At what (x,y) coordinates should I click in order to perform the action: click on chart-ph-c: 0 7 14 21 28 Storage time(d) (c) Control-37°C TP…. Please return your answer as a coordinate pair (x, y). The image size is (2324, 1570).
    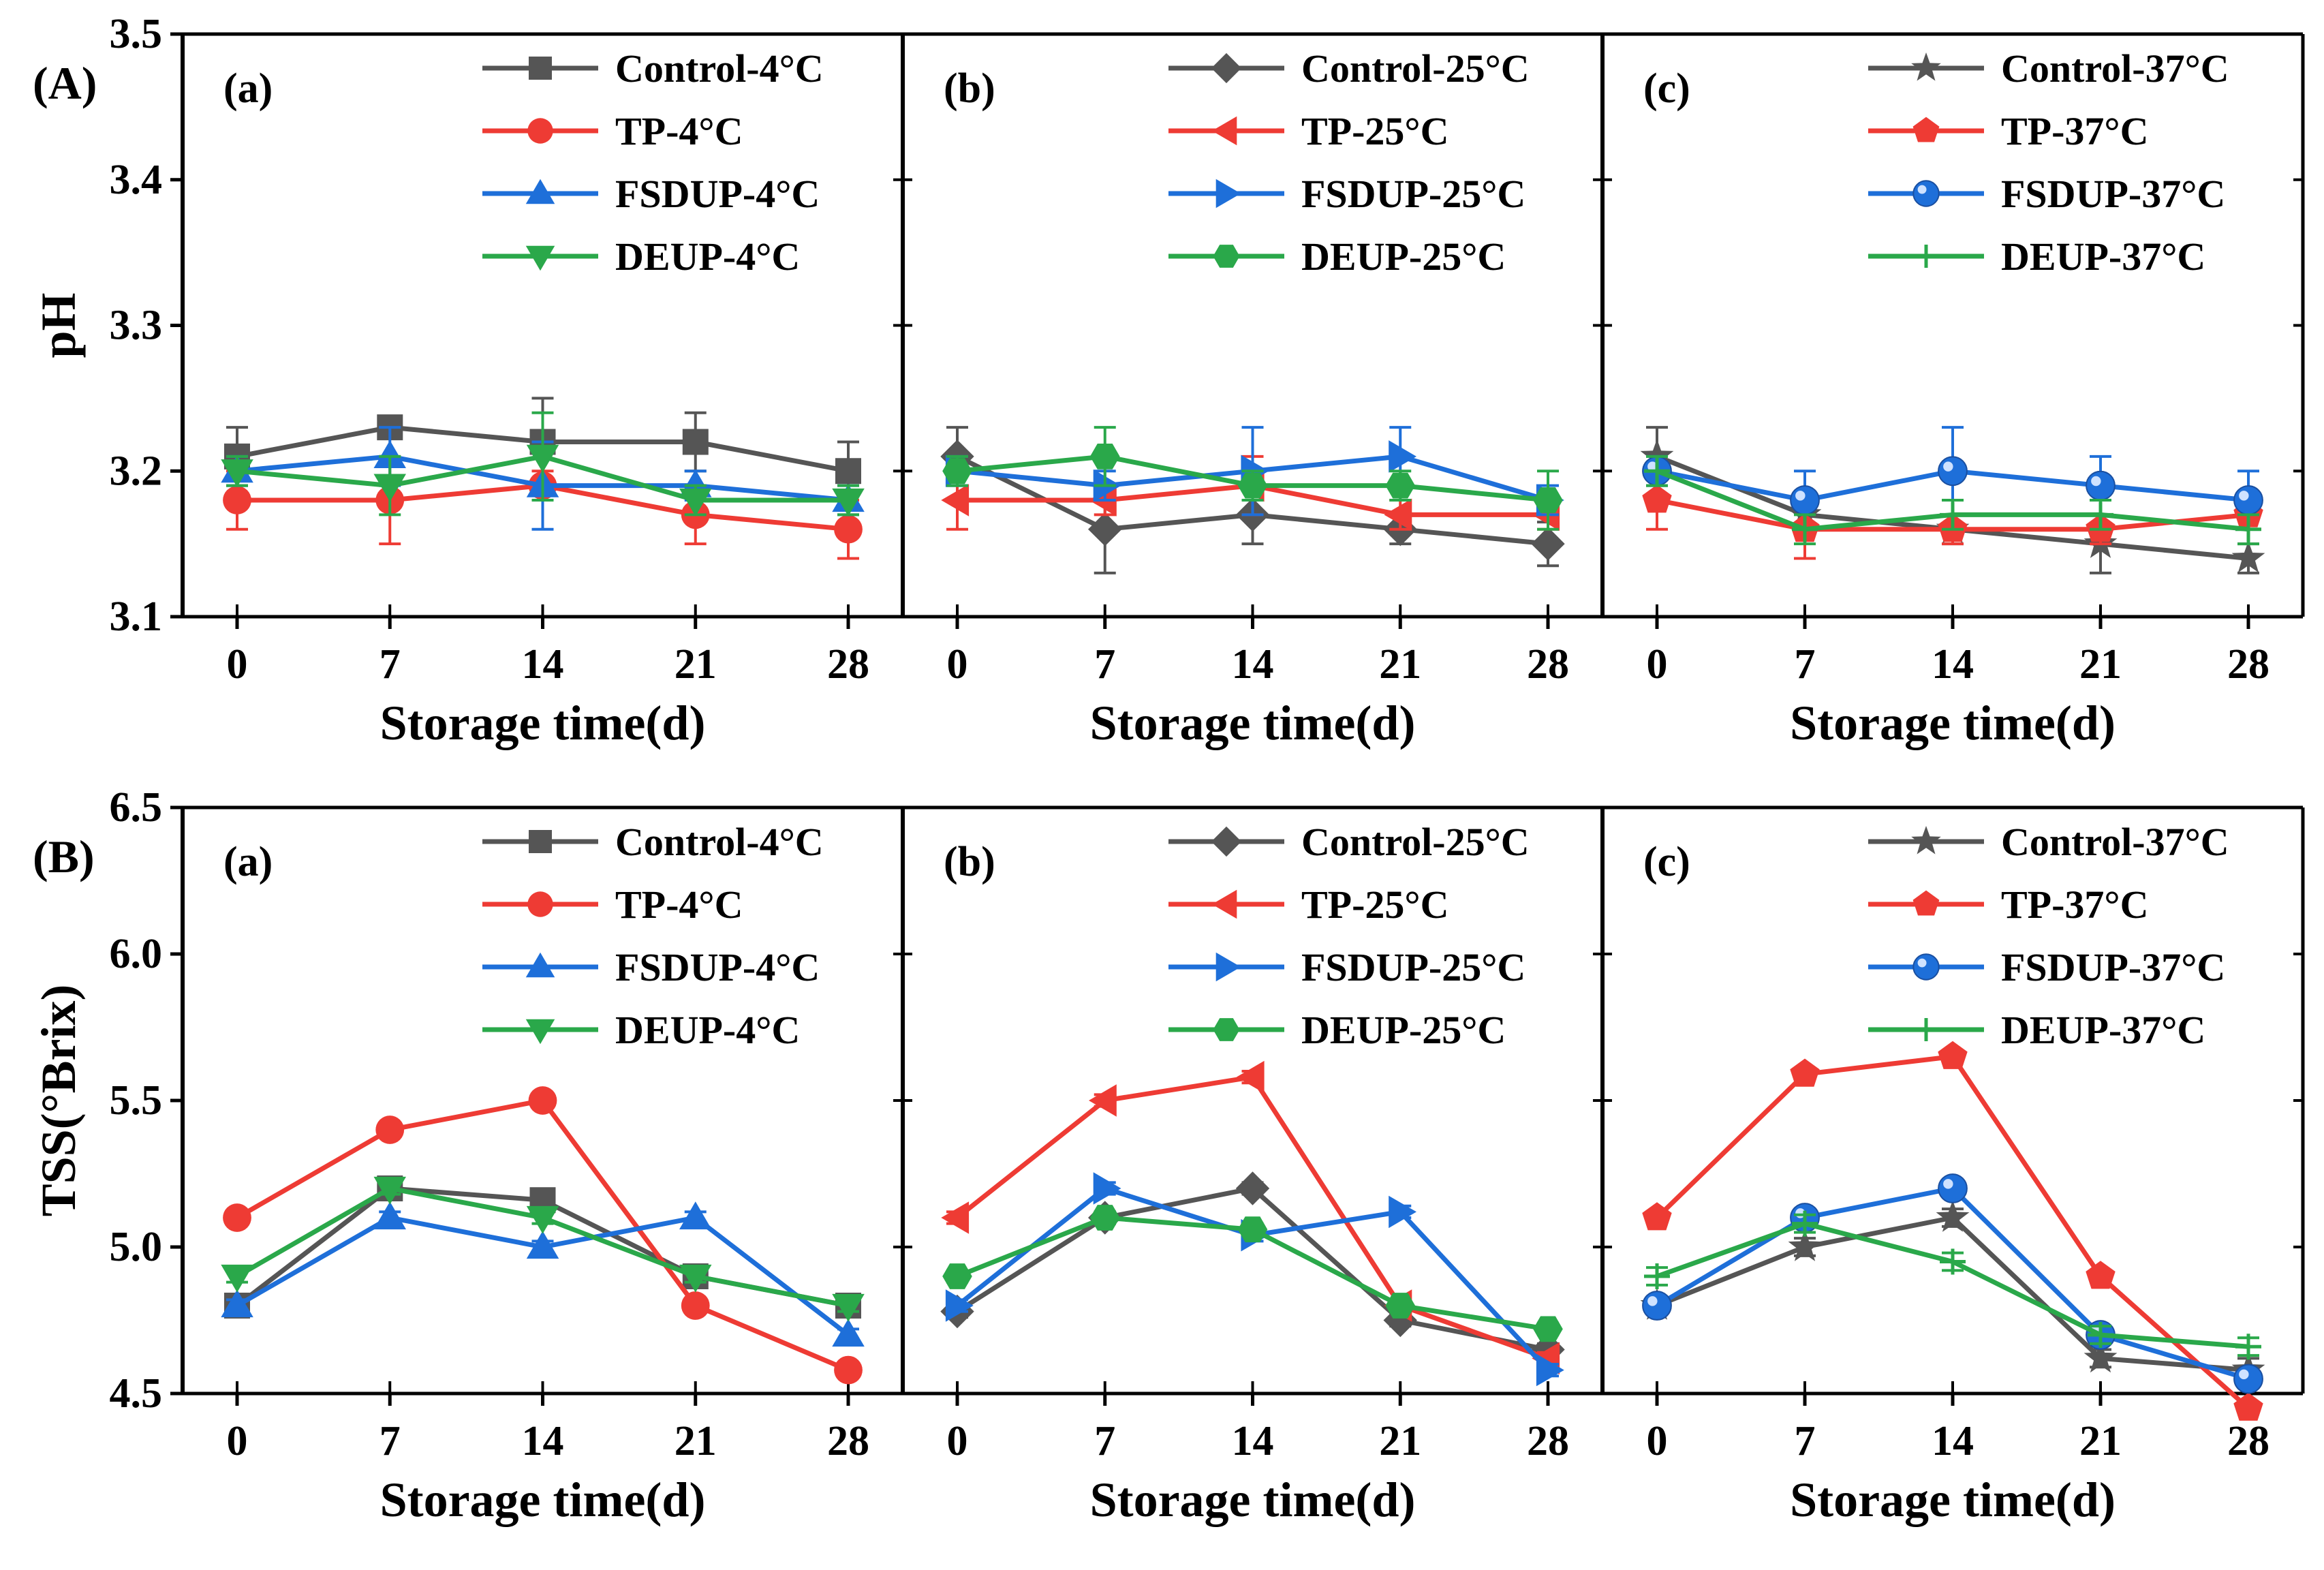
    Looking at the image, I should click on (1953, 391).